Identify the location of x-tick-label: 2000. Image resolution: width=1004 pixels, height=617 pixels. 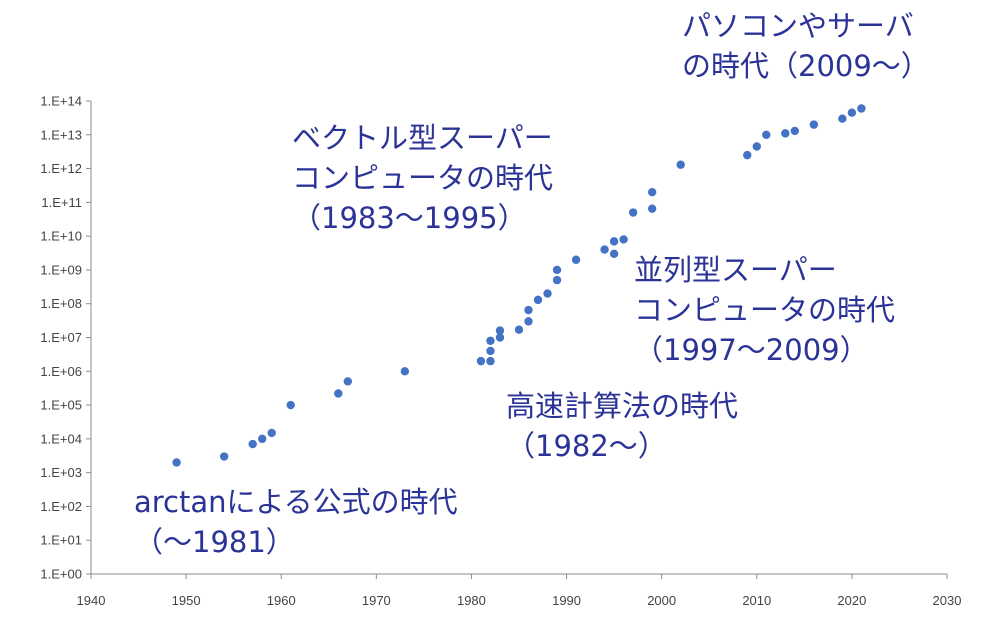
(661, 600).